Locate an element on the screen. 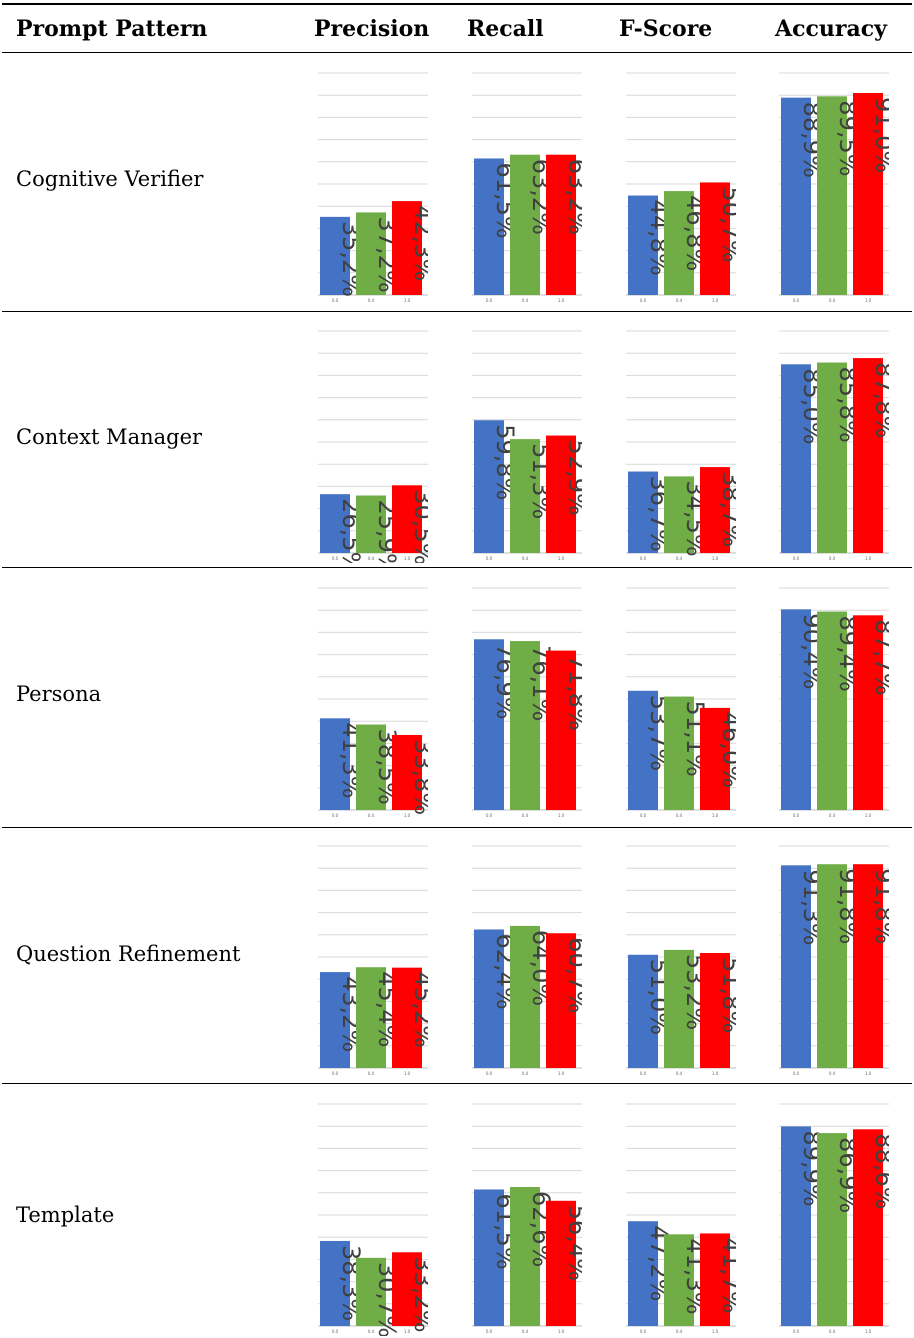 The image size is (914, 1338). bar-chart-accuracy-persona: 90,4% 0.0 89,4% 0.4 87,7% 1.0 is located at coordinates (834, 696).